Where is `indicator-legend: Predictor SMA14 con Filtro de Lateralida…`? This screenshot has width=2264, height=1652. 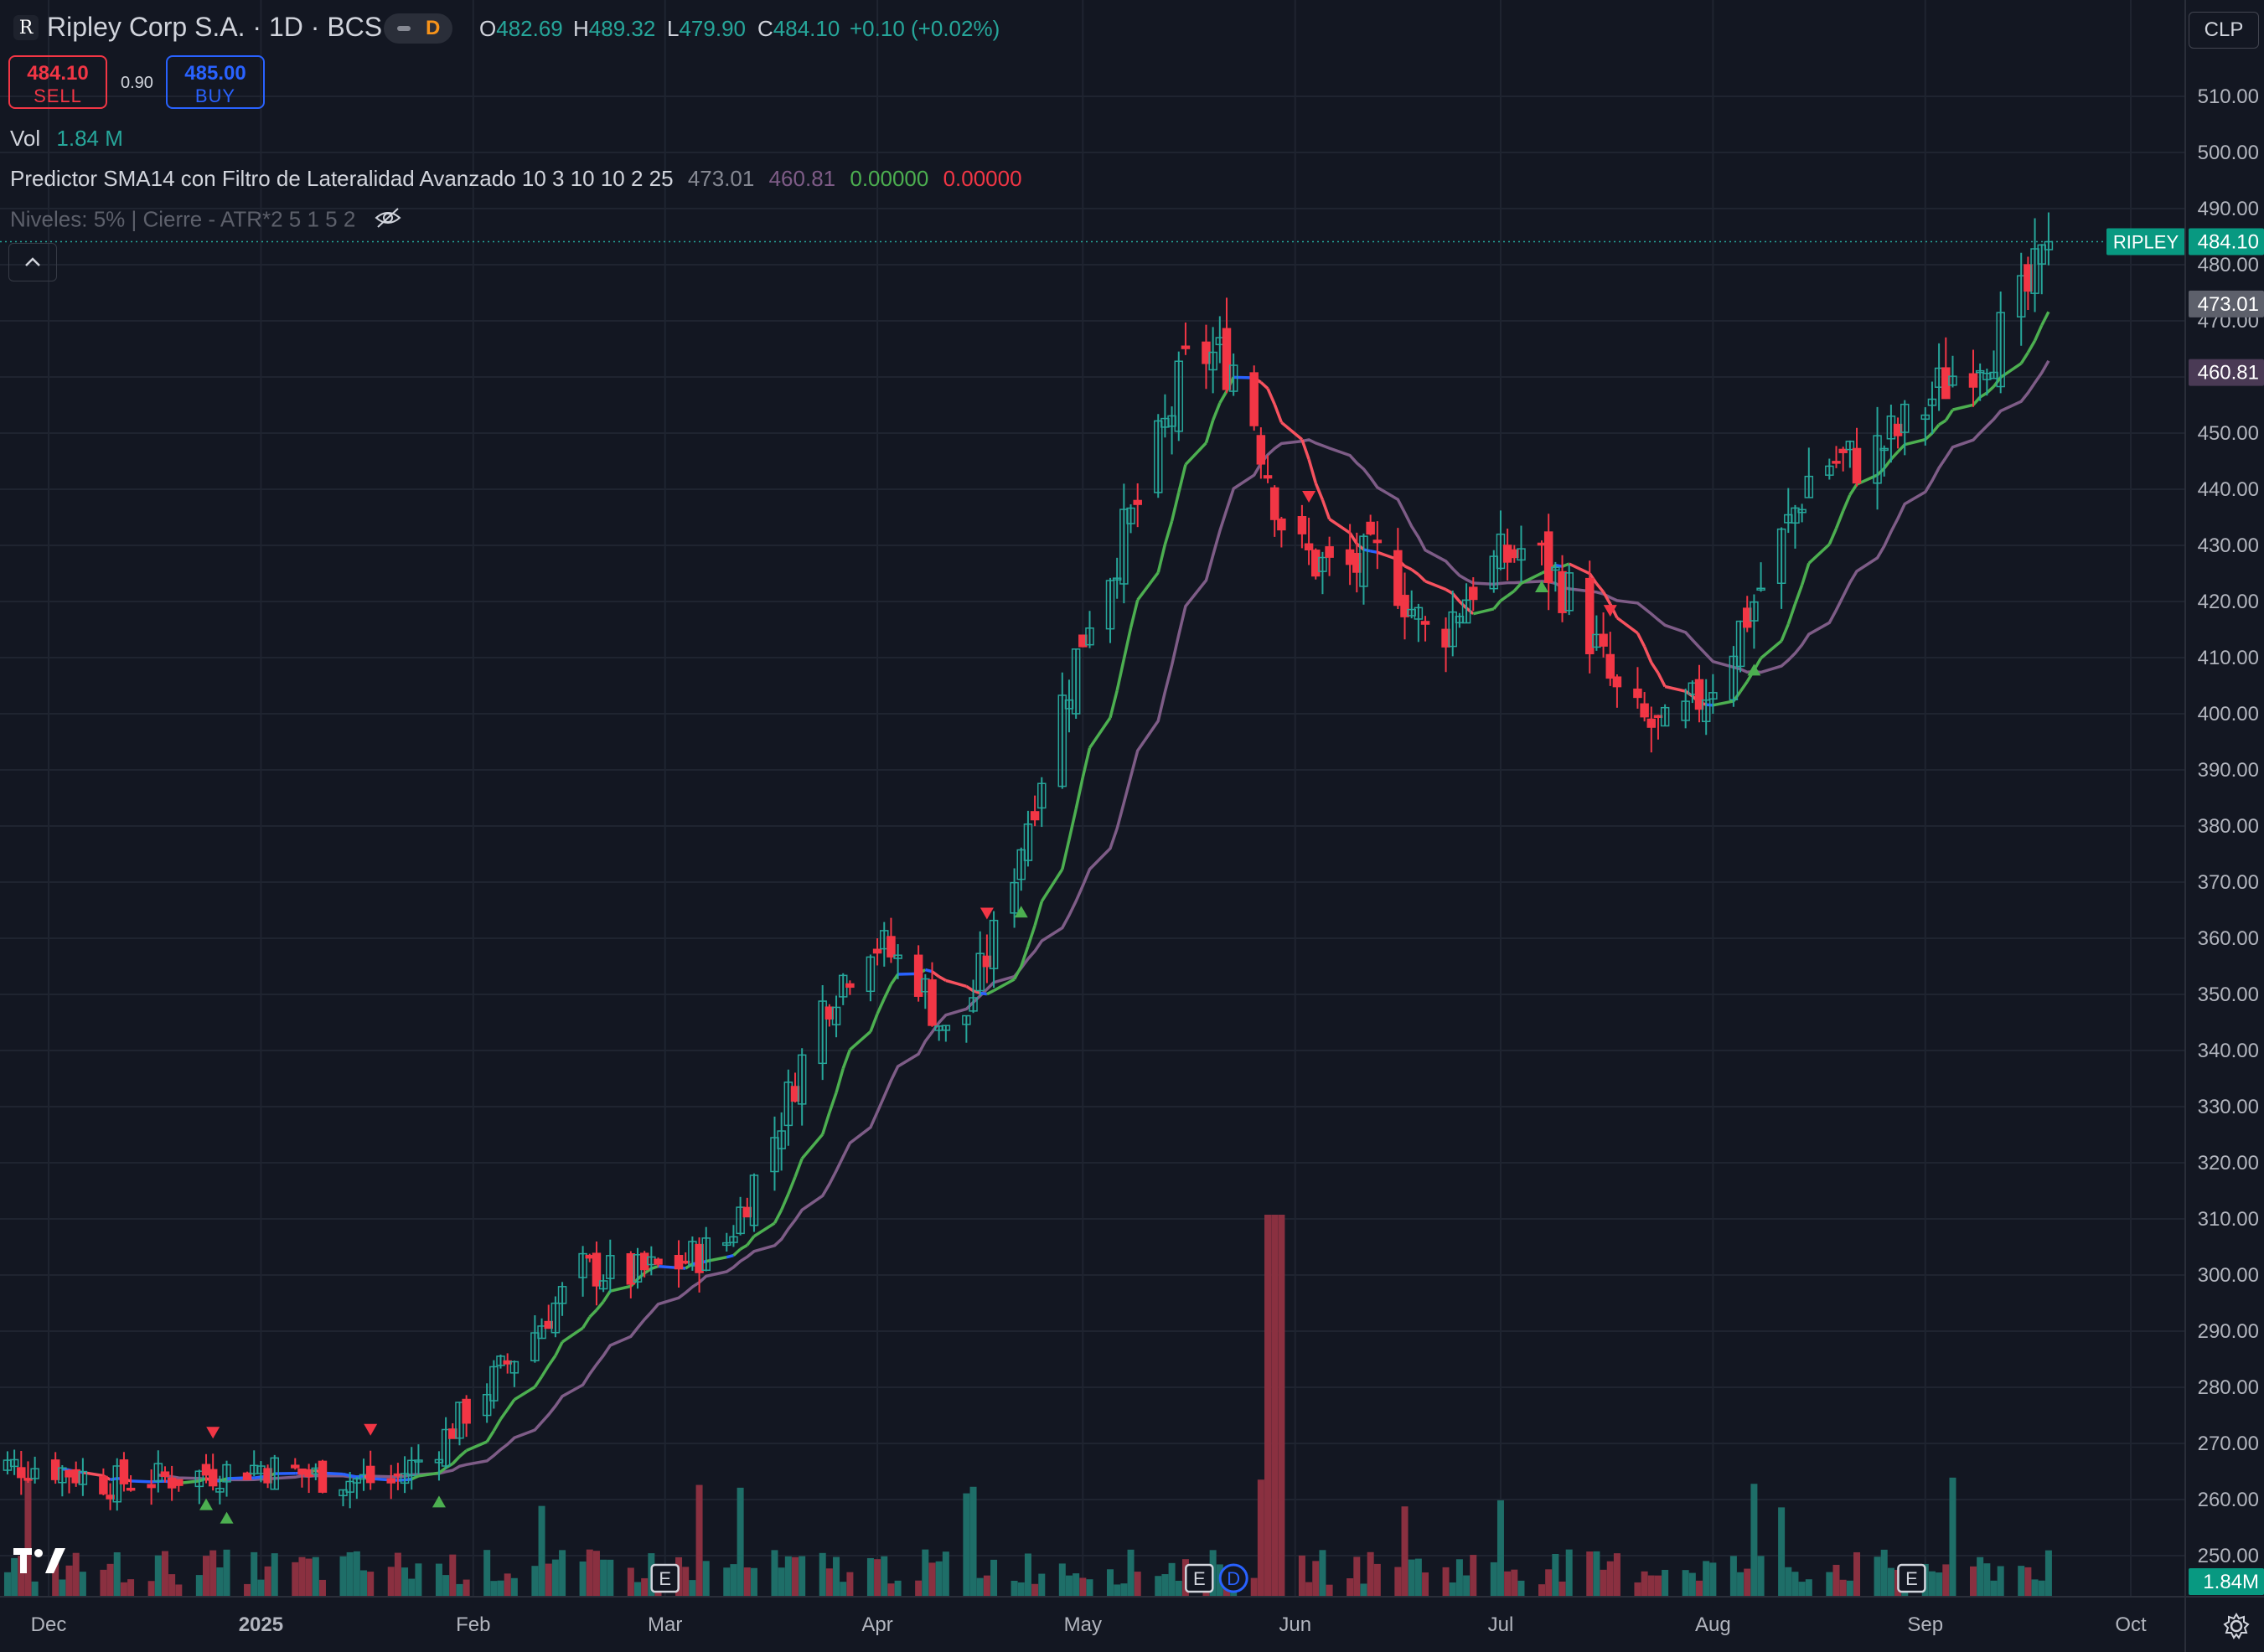
indicator-legend: Predictor SMA14 con Filtro de Lateralida… is located at coordinates (516, 179).